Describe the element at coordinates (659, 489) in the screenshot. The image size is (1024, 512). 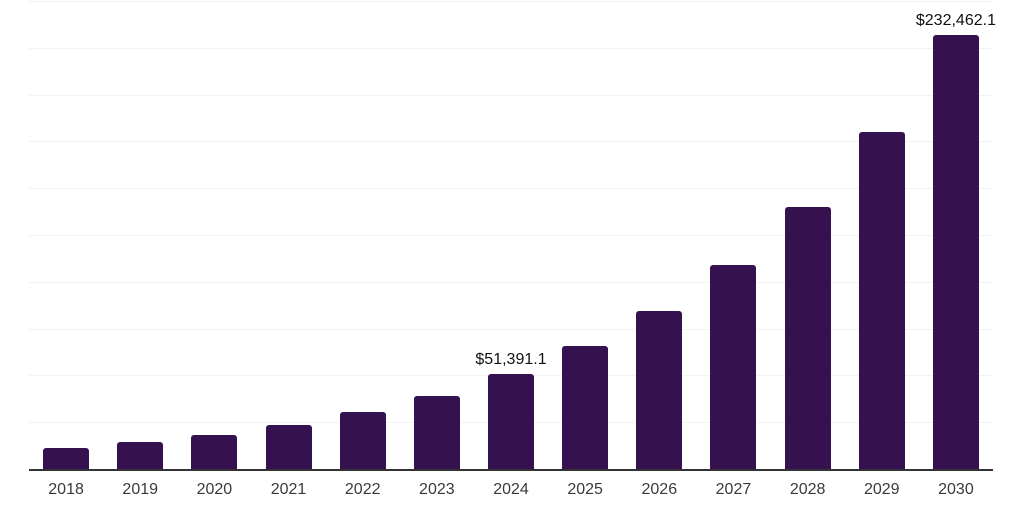
I see `x-tick-label-2026: 2026` at that location.